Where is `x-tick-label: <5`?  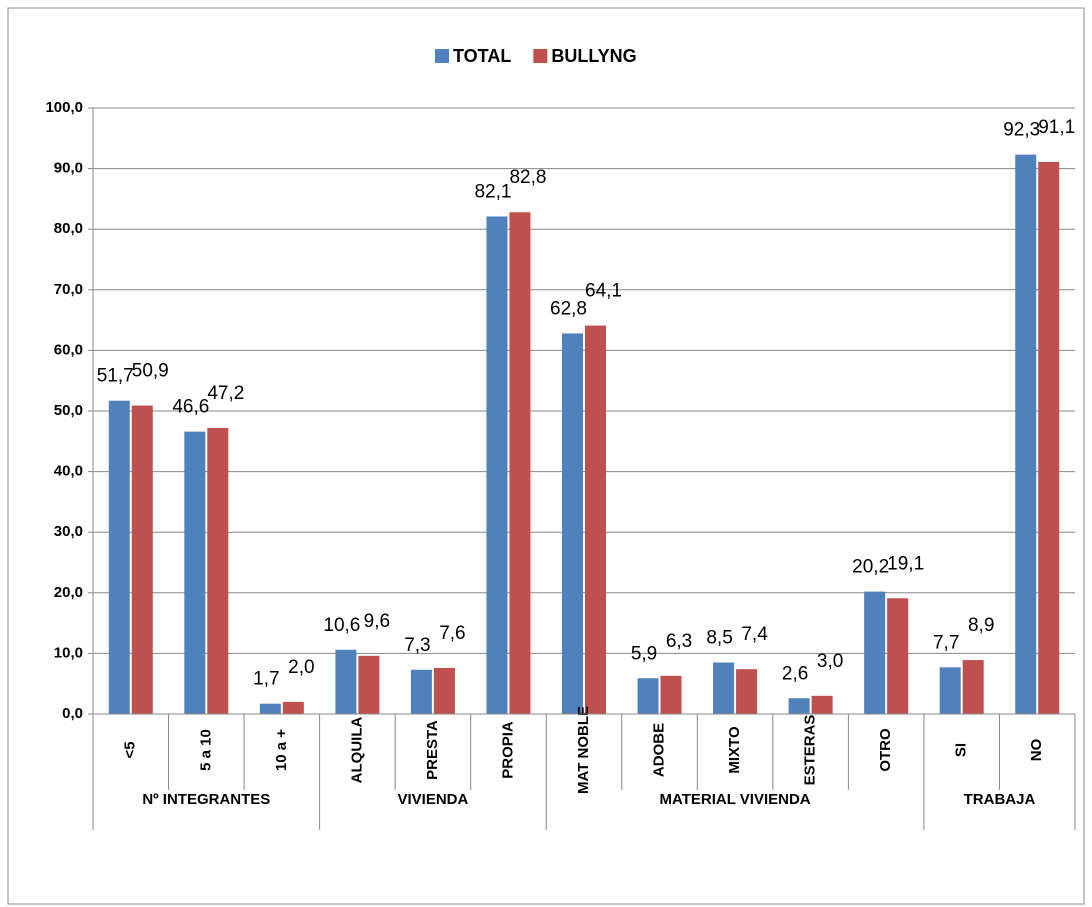 x-tick-label: <5 is located at coordinates (130, 749).